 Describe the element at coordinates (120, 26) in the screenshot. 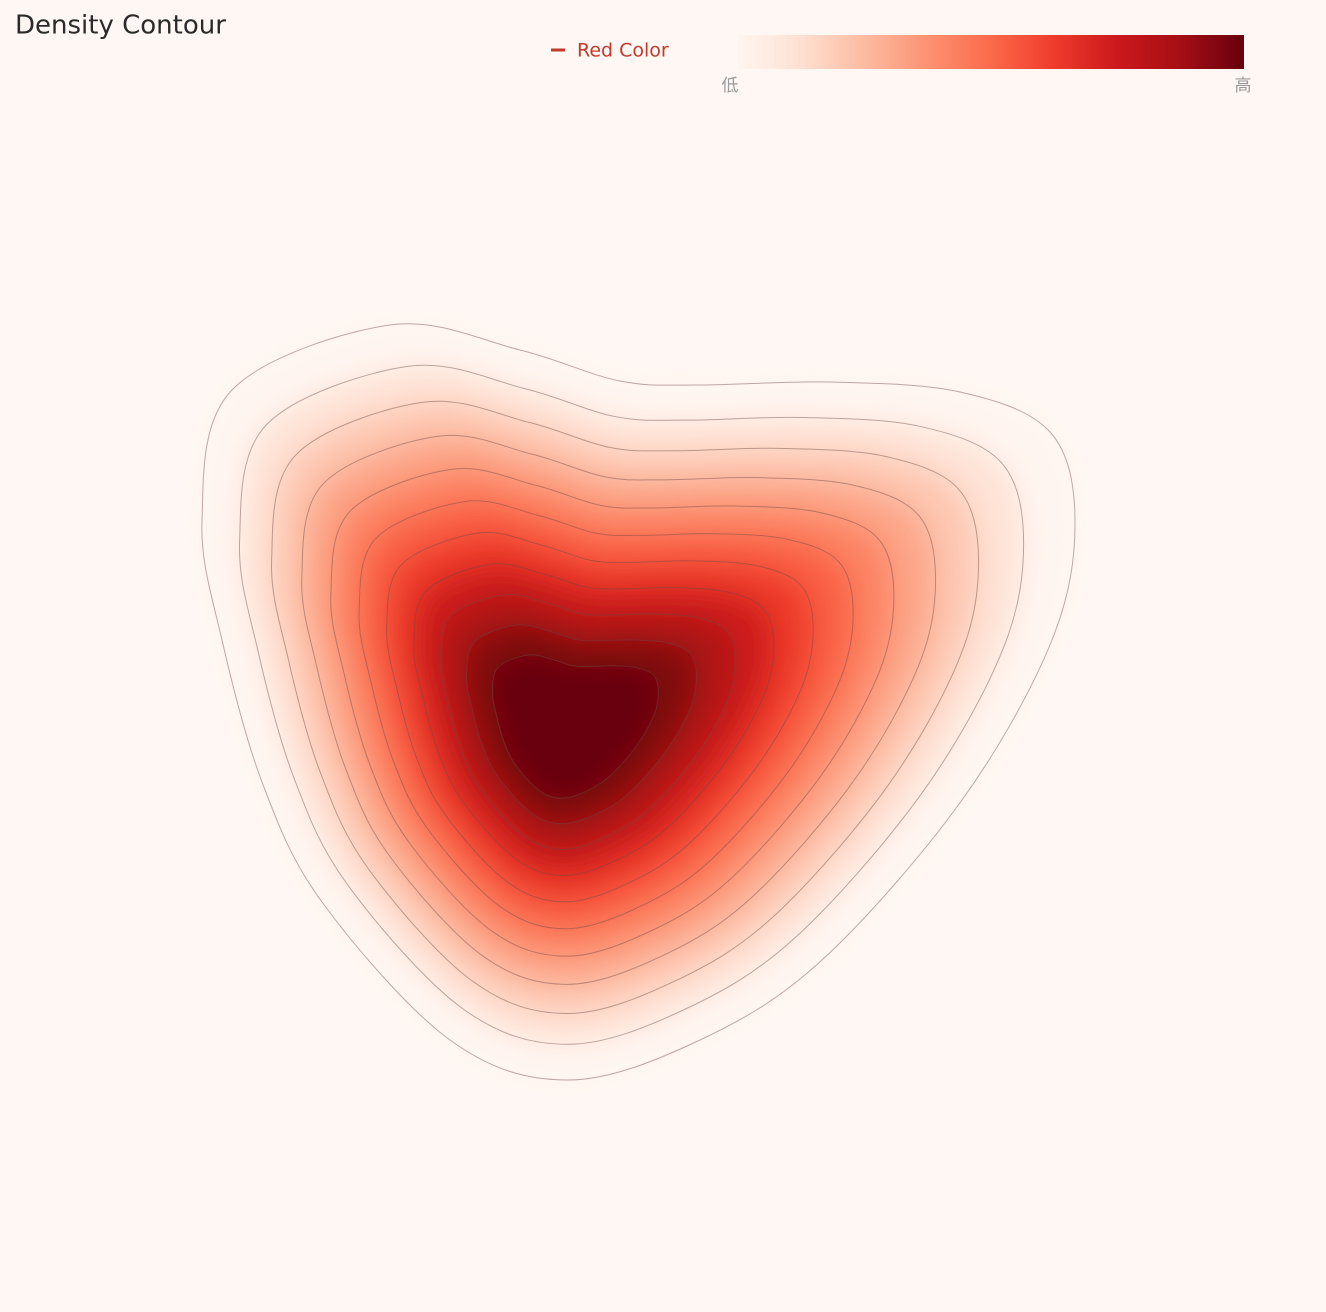

I see `chart-title: Density Contour` at that location.